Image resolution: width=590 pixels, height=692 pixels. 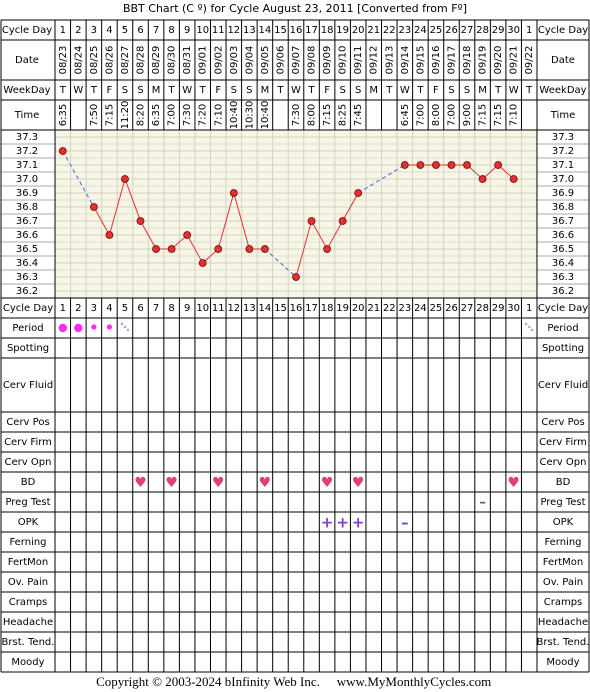 I want to click on row-label: Brst. Tend., so click(x=28, y=642).